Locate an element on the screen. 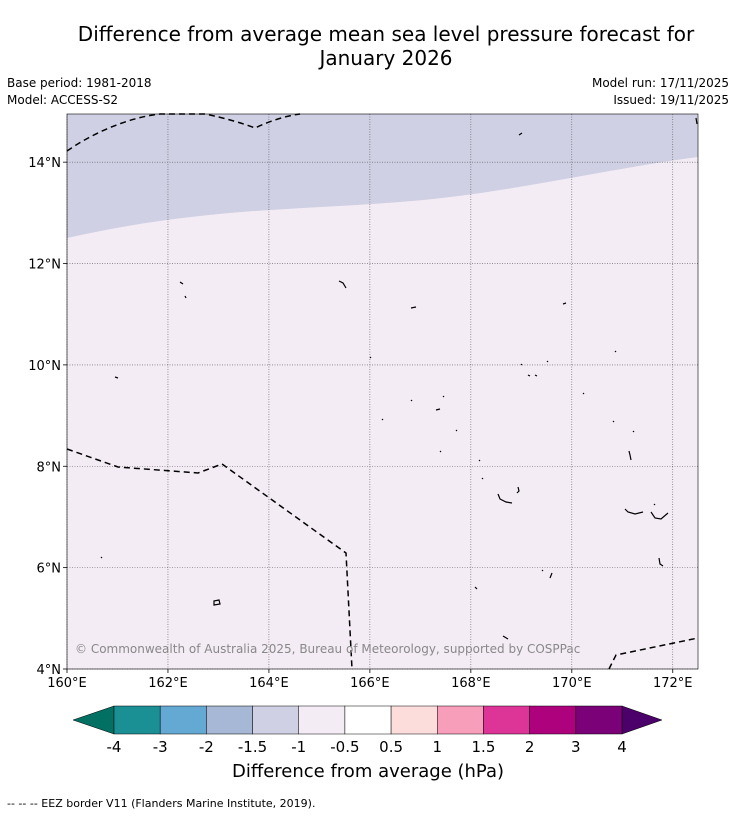  x-tick-label: 164°E is located at coordinates (269, 683).